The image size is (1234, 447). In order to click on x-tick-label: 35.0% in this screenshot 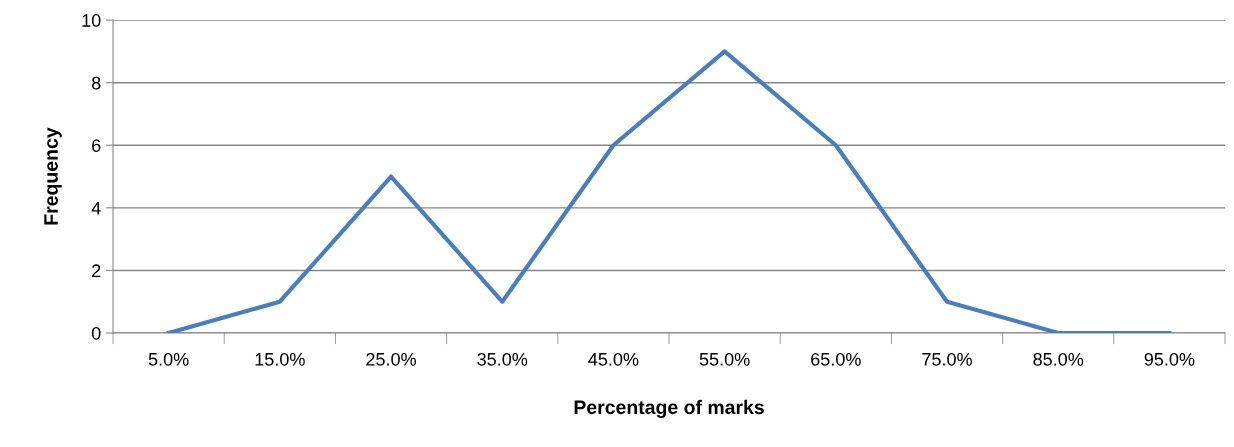, I will do `click(502, 359)`.